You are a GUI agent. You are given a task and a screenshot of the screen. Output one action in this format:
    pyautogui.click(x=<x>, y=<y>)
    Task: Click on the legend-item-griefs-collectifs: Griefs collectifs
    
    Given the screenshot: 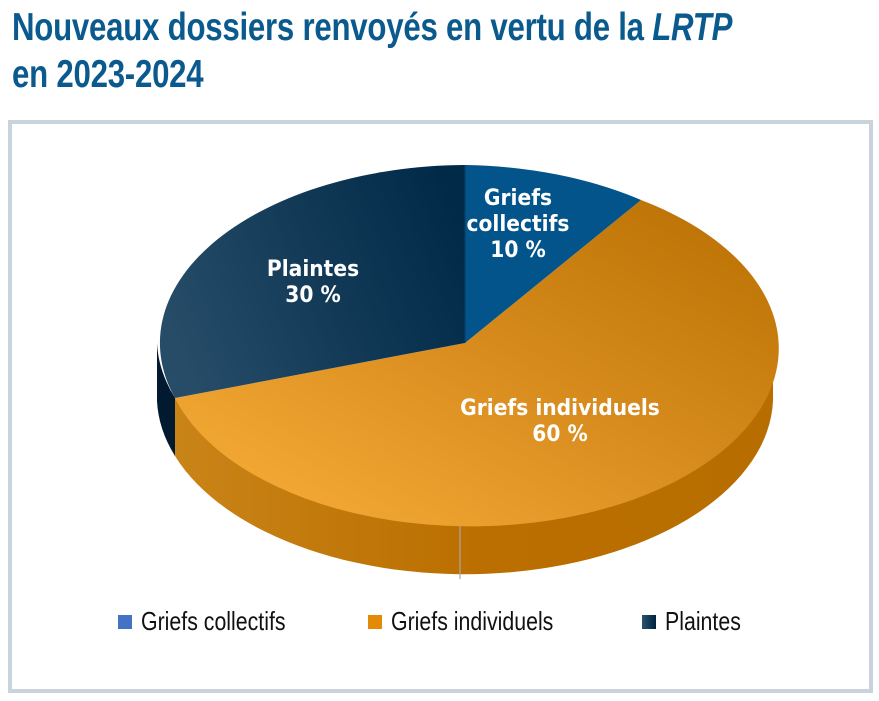 What is the action you would take?
    pyautogui.click(x=217, y=621)
    